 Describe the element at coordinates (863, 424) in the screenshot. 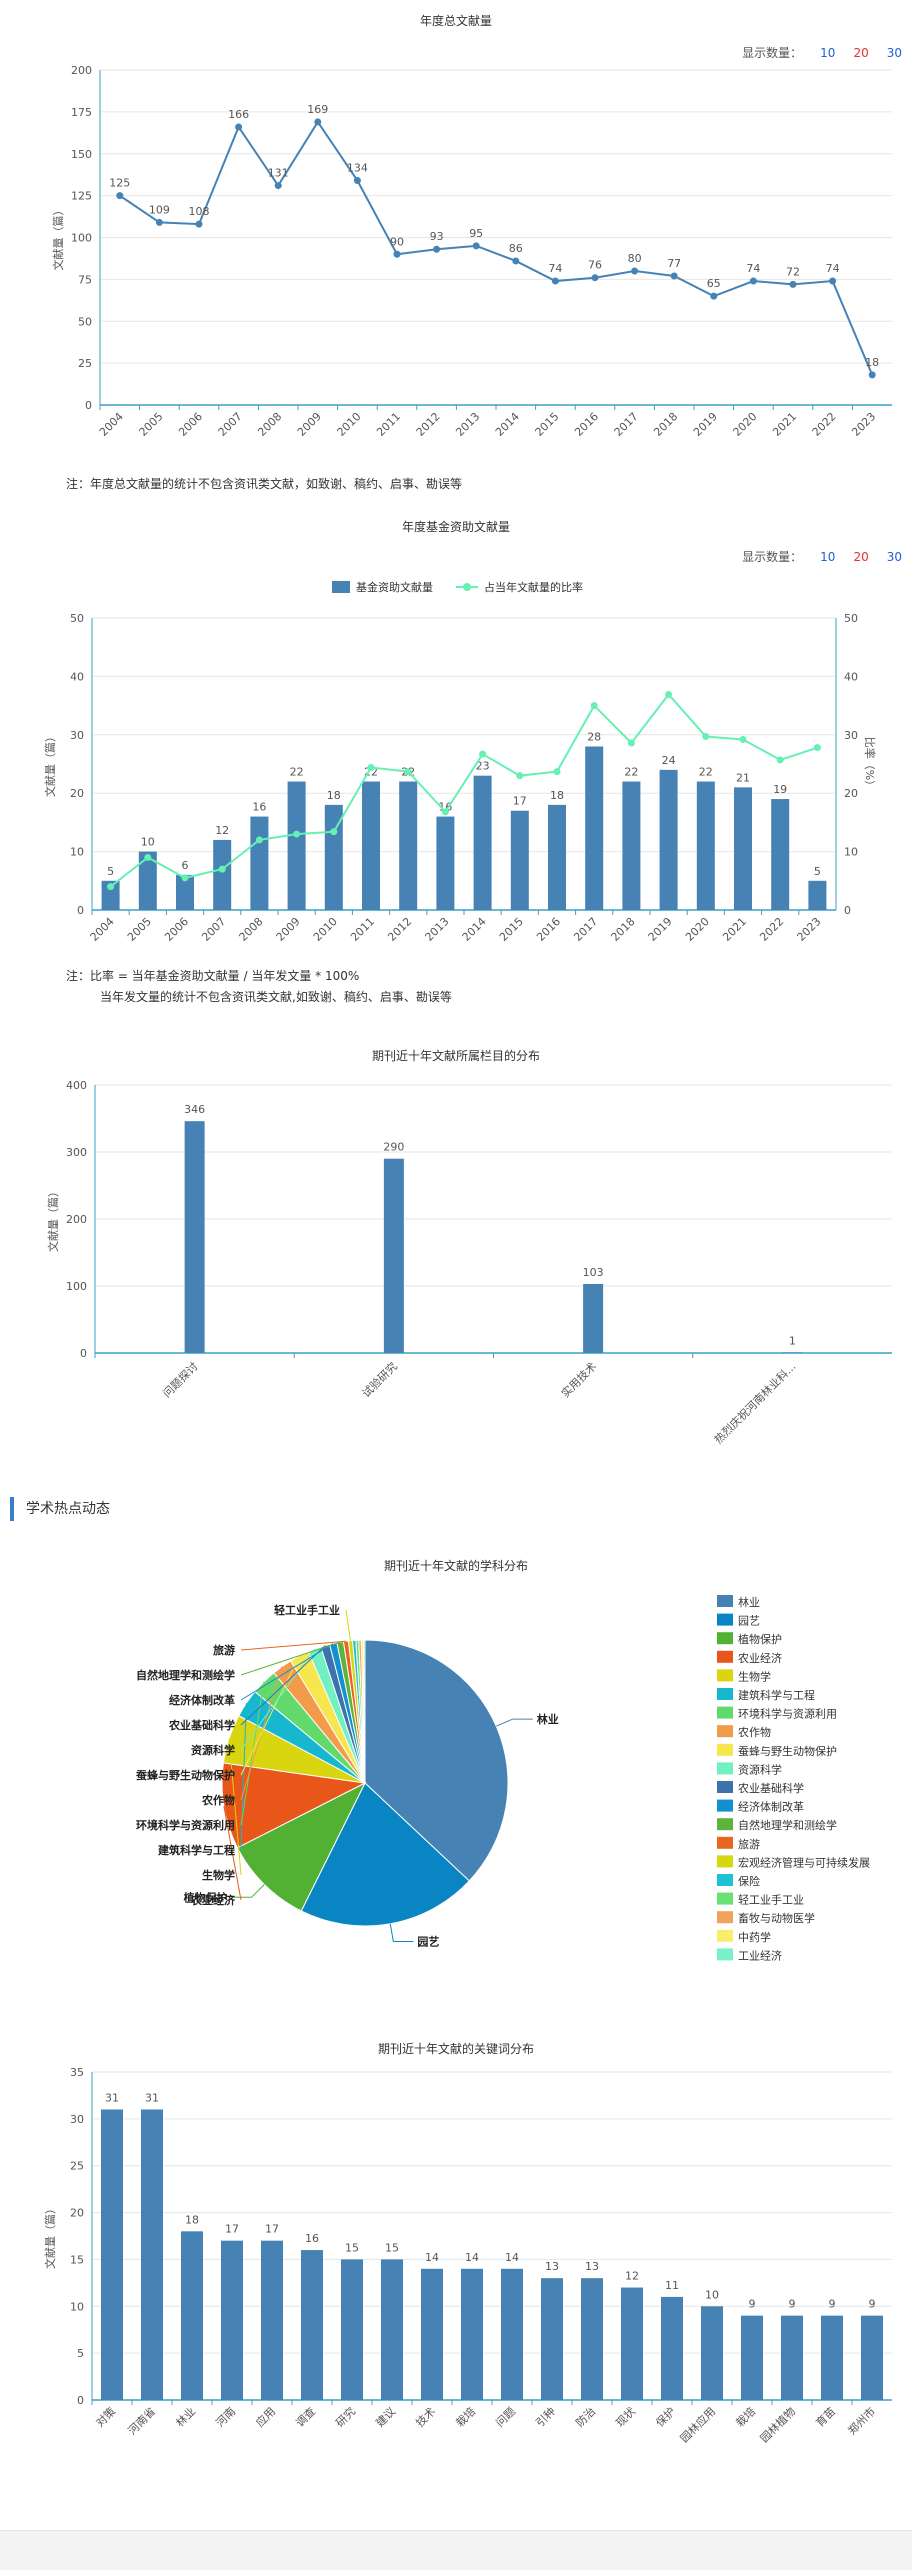

I see `x-tick-label: 2023` at that location.